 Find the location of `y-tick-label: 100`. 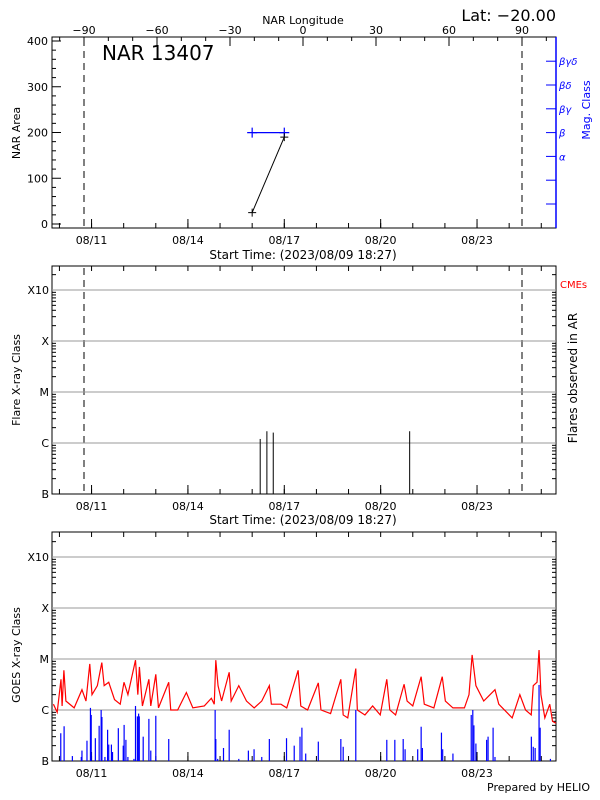

y-tick-label: 100 is located at coordinates (37, 178).